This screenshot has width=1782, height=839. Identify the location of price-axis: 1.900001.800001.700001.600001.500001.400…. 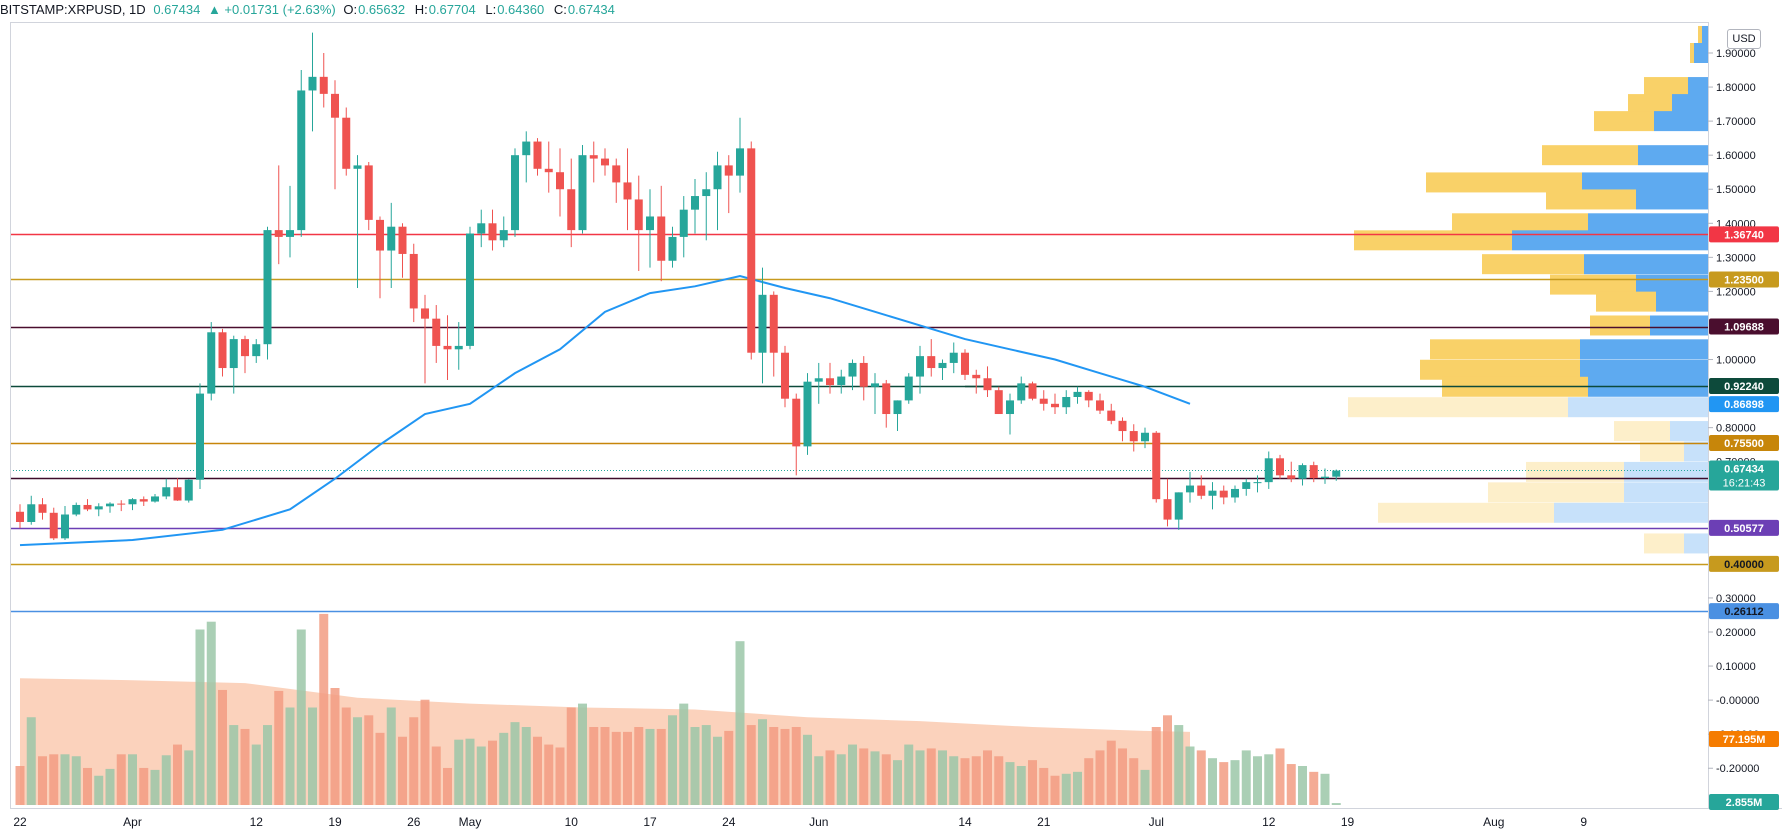
(1733, 411).